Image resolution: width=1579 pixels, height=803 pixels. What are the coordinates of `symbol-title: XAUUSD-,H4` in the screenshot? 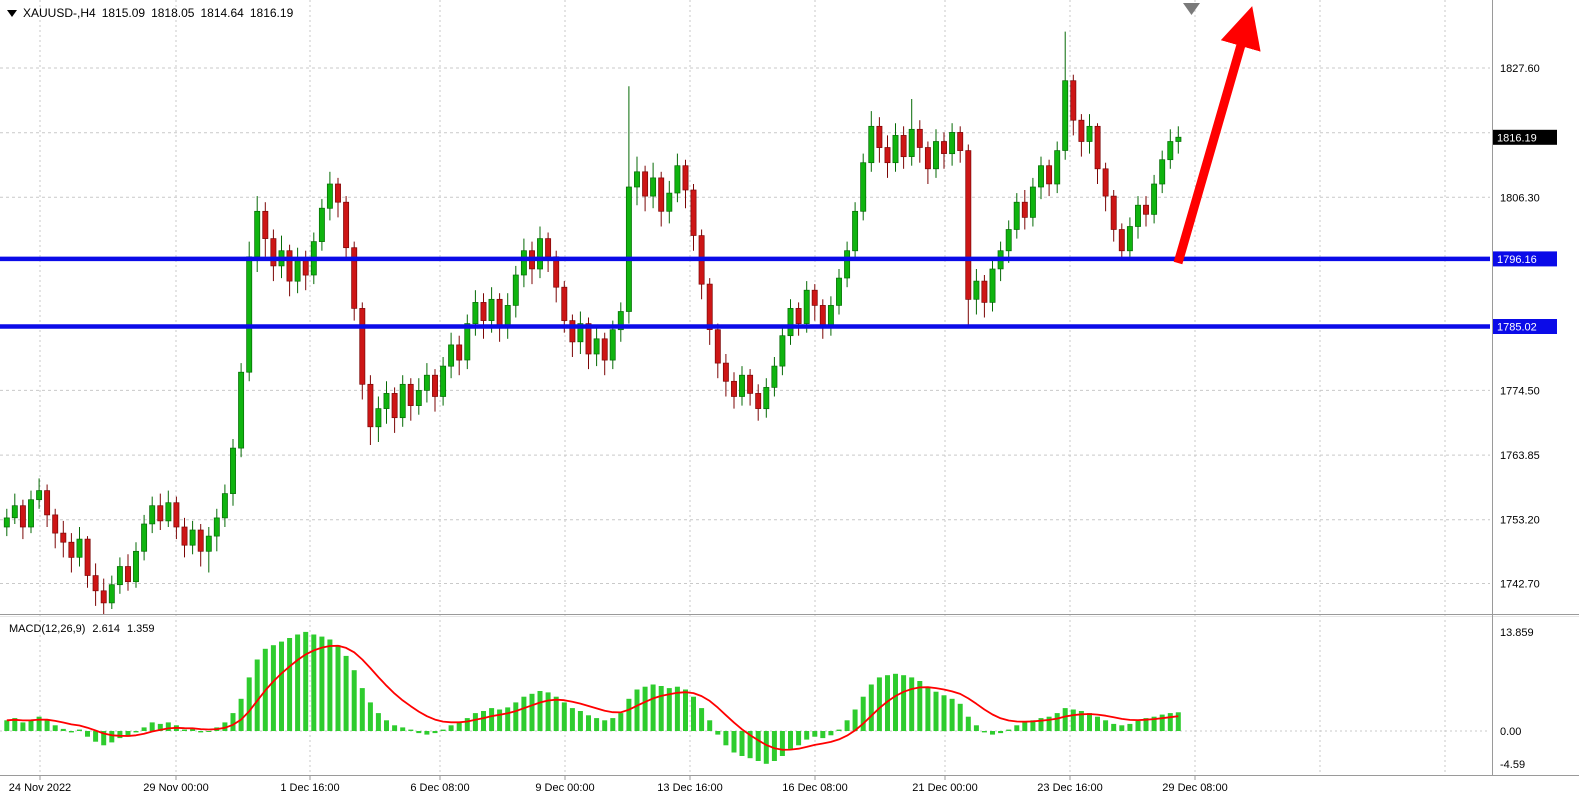 It's located at (59, 13).